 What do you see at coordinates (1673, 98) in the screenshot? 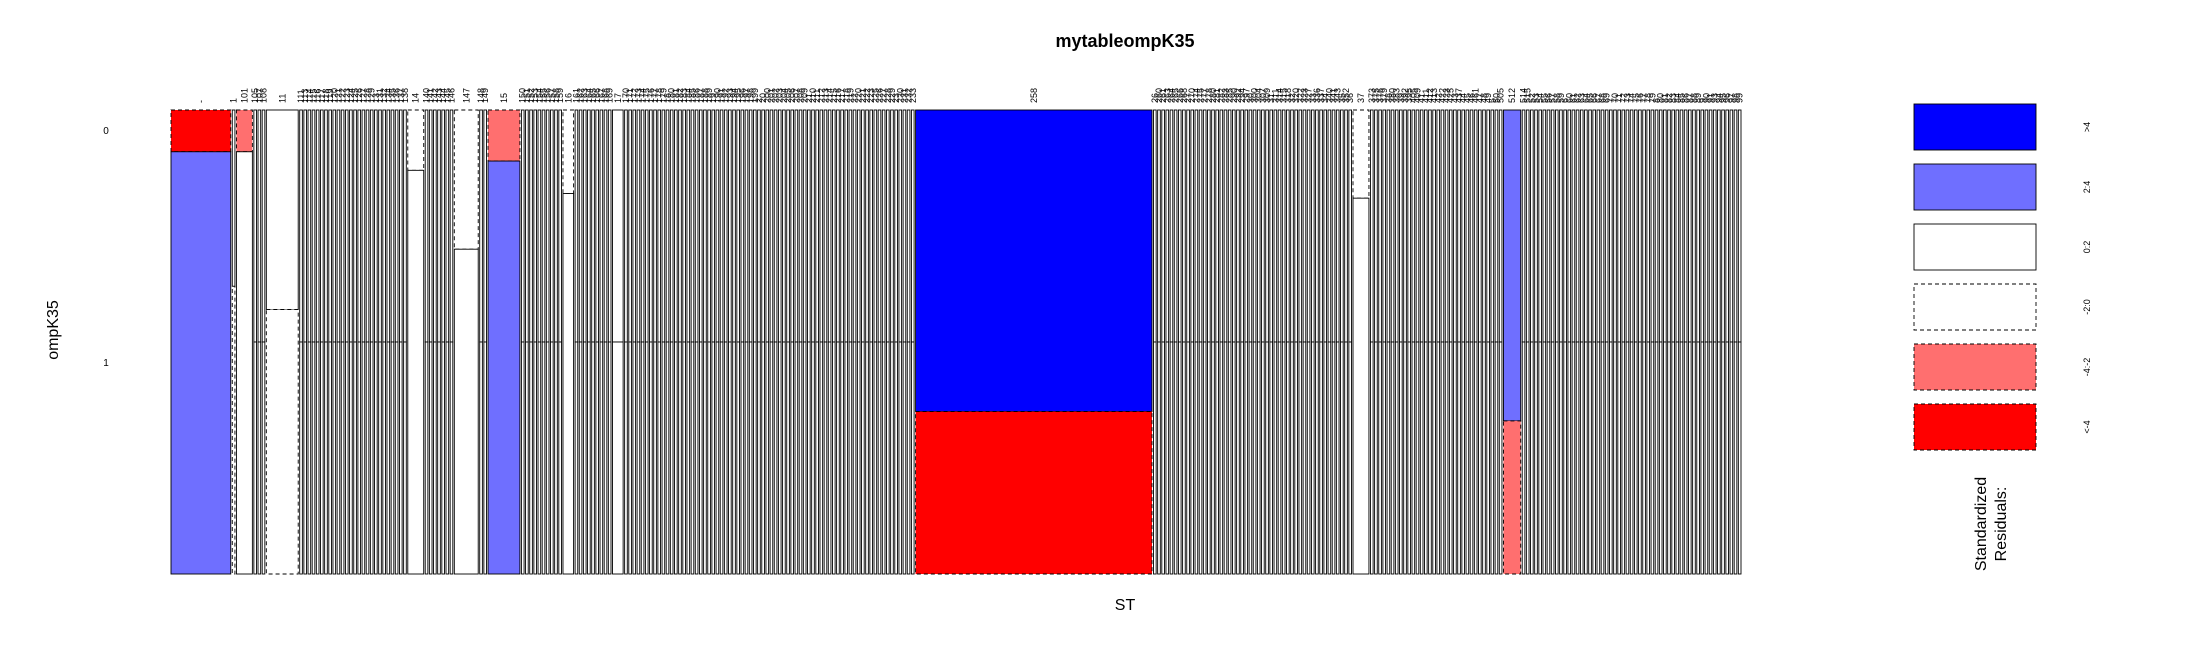
I see `column-label-83: 83` at bounding box center [1673, 98].